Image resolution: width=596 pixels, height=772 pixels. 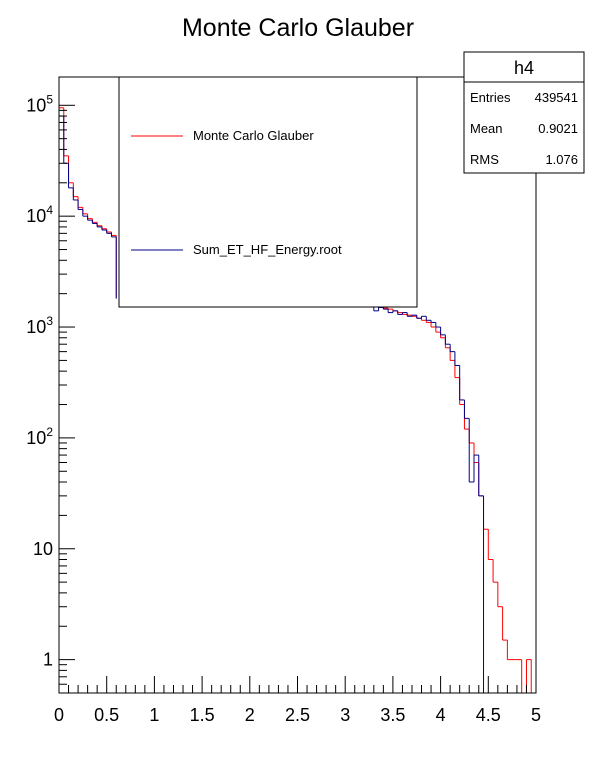 What do you see at coordinates (558, 128) in the screenshot?
I see `stats-mean-value: 0.9021` at bounding box center [558, 128].